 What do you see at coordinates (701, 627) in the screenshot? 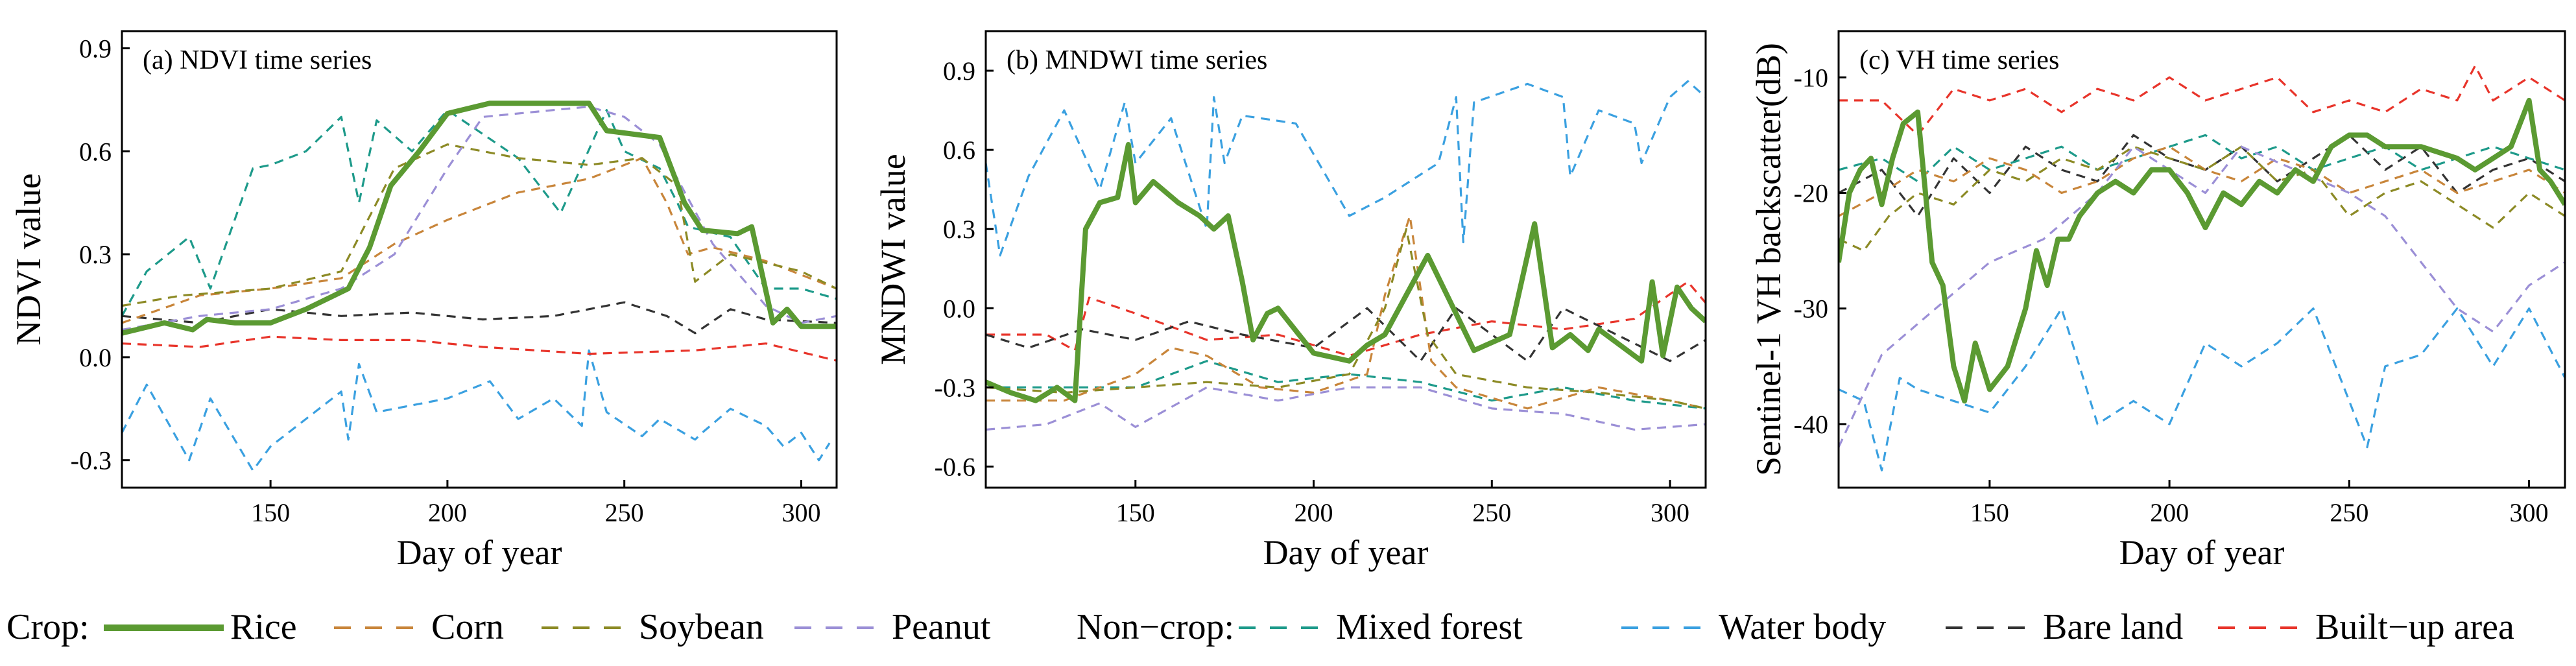
I see `legend-label-soybean: Soybean` at bounding box center [701, 627].